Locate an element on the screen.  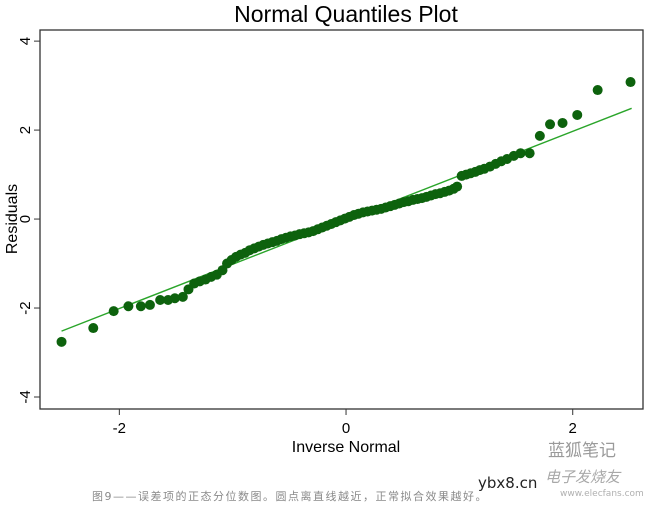
wechat-watermark: 蓝狐笔记 is located at coordinates (582, 451).